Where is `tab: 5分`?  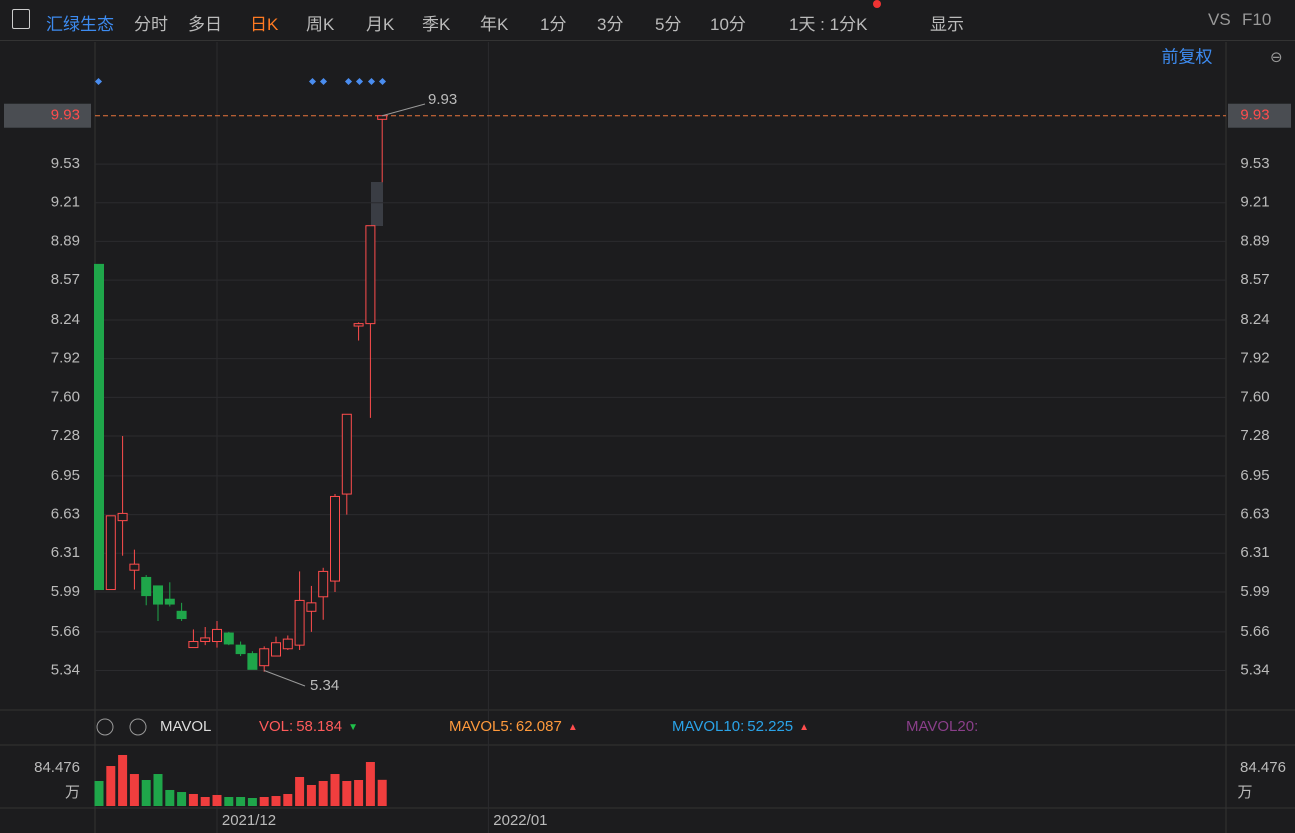
tab: 5分 is located at coordinates (668, 24).